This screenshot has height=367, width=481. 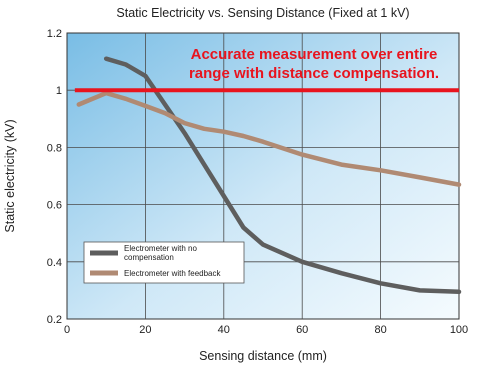 What do you see at coordinates (59, 91) in the screenshot?
I see `y-tick-label: 1` at bounding box center [59, 91].